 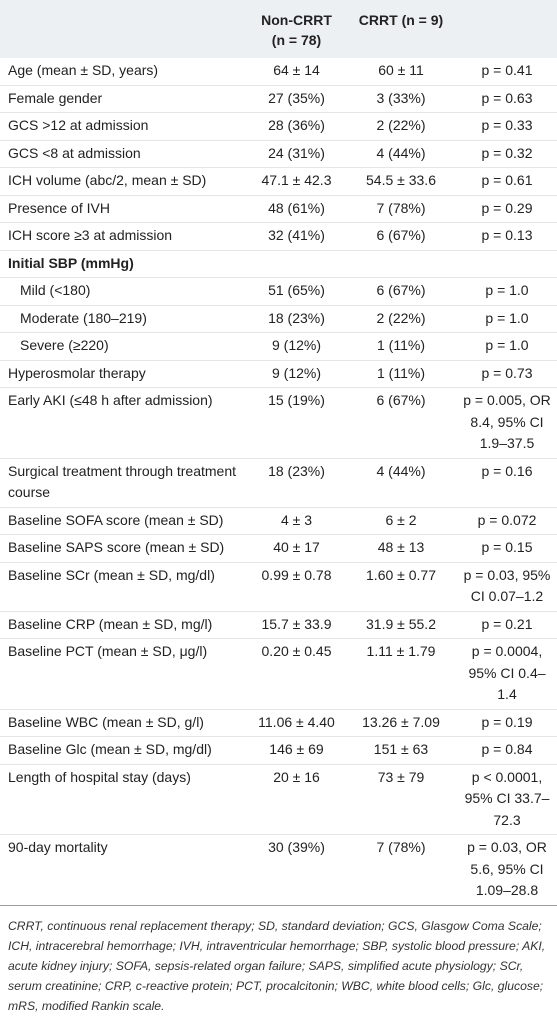 I want to click on table-cell: p = 0.73, so click(x=507, y=374).